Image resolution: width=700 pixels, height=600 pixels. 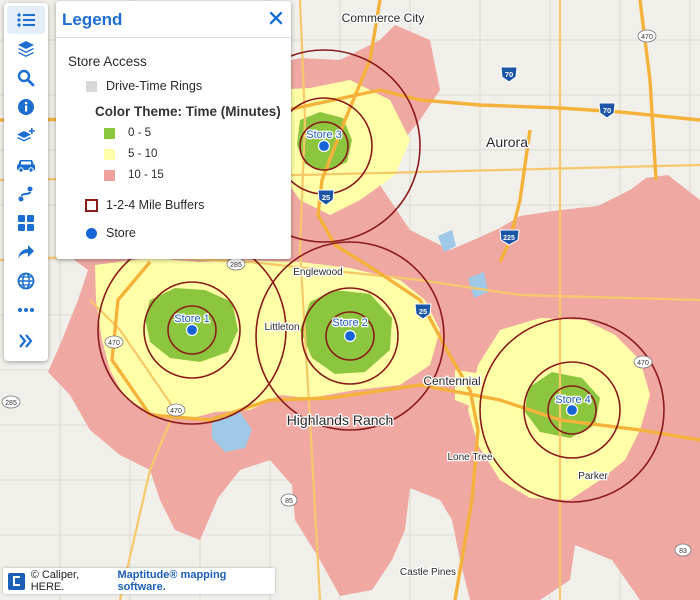 I want to click on state-shield-sh470-e: 470, so click(x=643, y=362).